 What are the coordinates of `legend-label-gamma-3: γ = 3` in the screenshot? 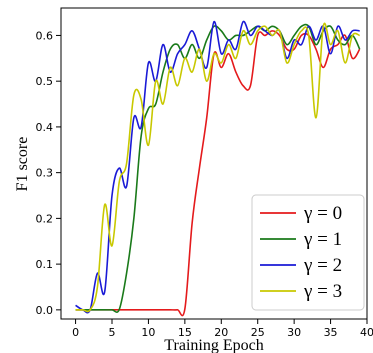 It's located at (322, 291).